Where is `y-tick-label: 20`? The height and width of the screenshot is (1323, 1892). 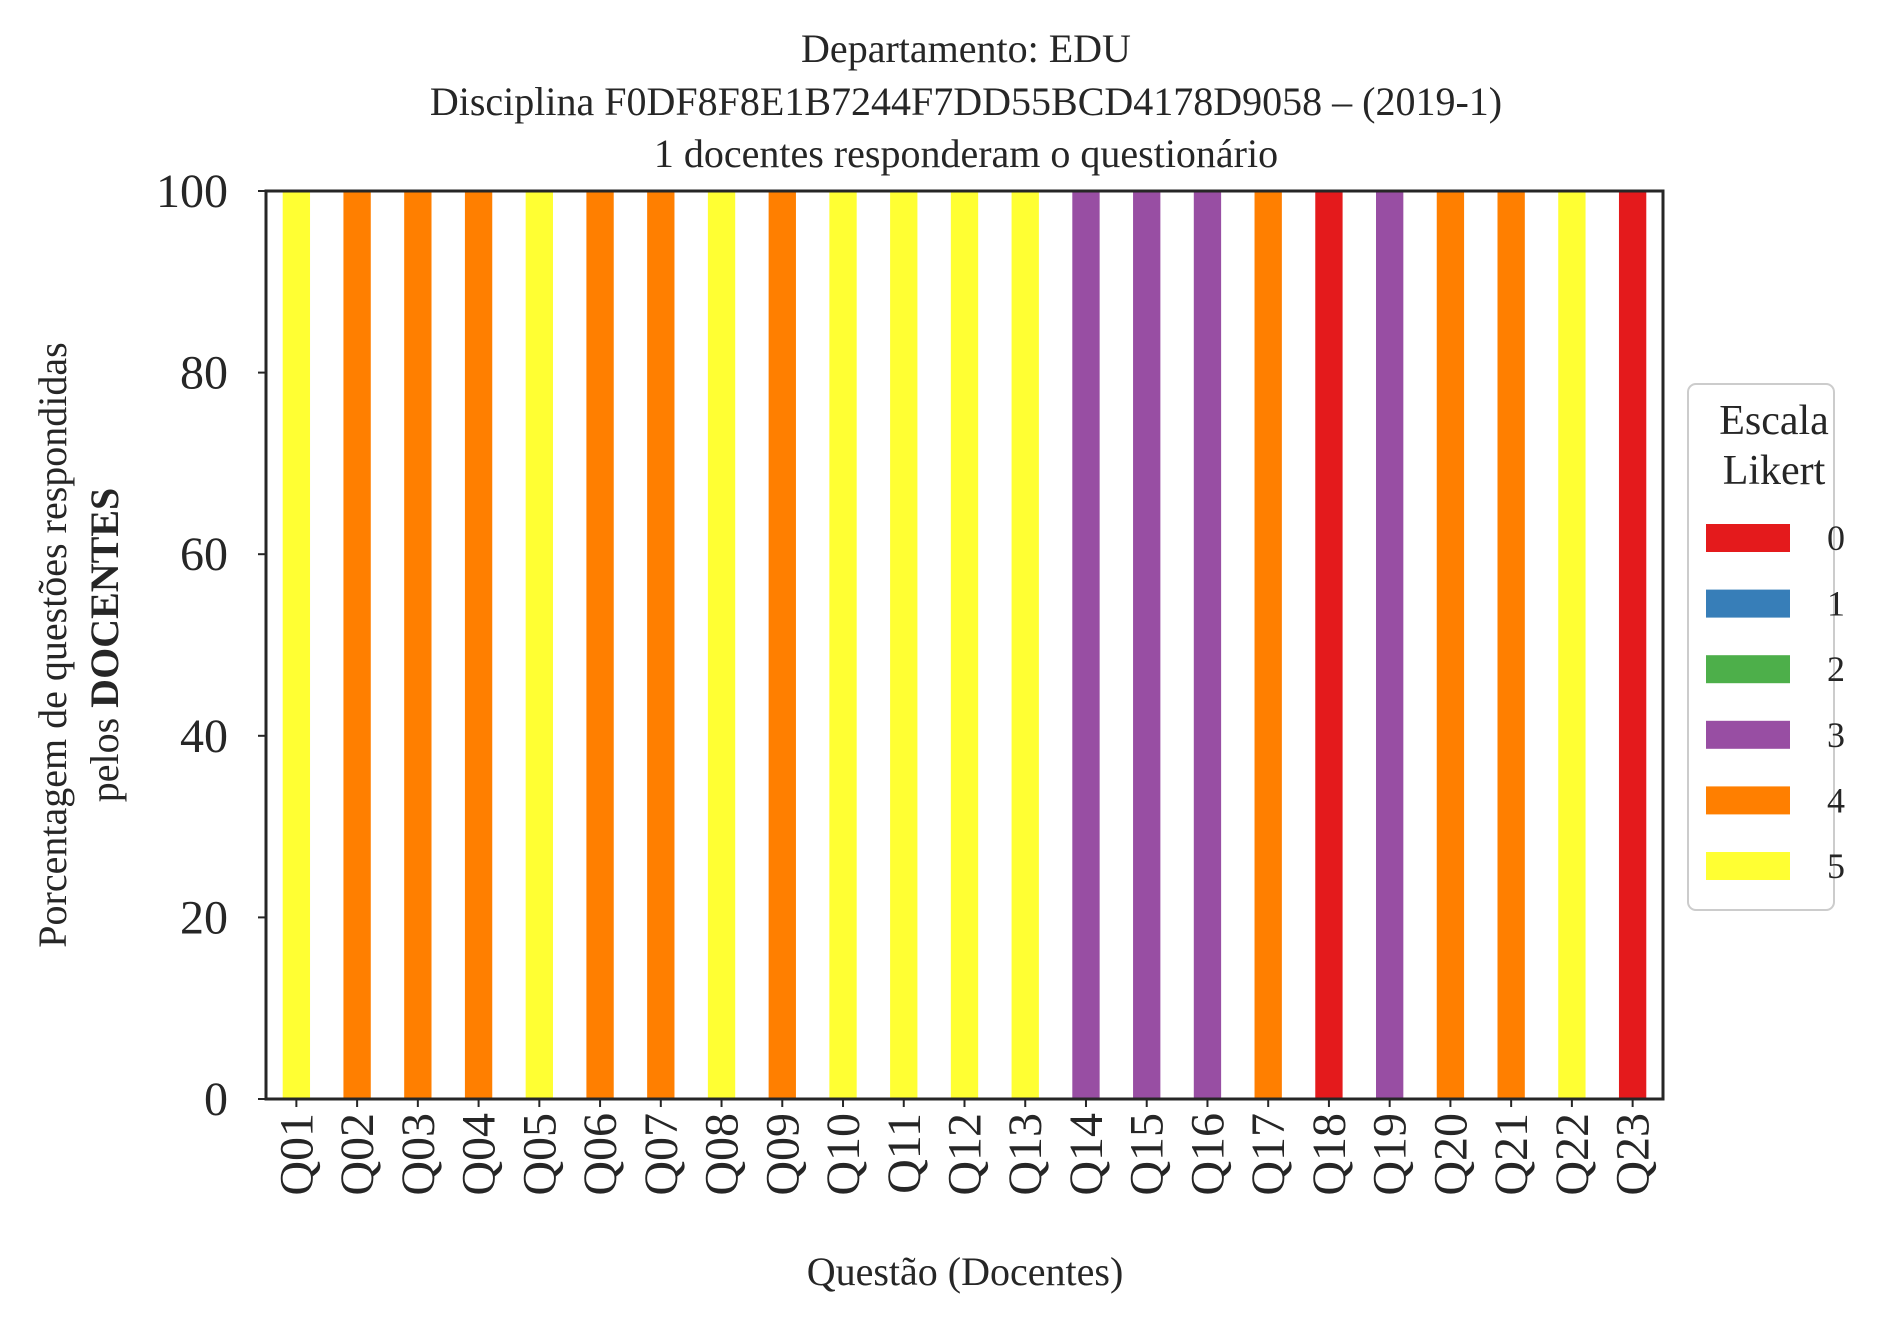
y-tick-label: 20 is located at coordinates (204, 917).